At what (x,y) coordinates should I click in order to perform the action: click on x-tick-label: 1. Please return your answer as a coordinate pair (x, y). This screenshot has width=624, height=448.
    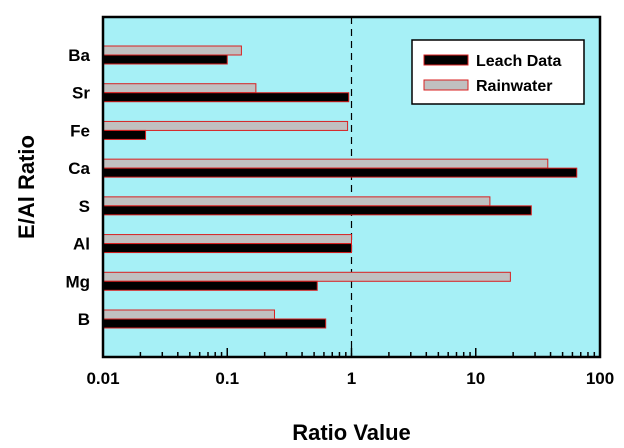
    Looking at the image, I should click on (351, 378).